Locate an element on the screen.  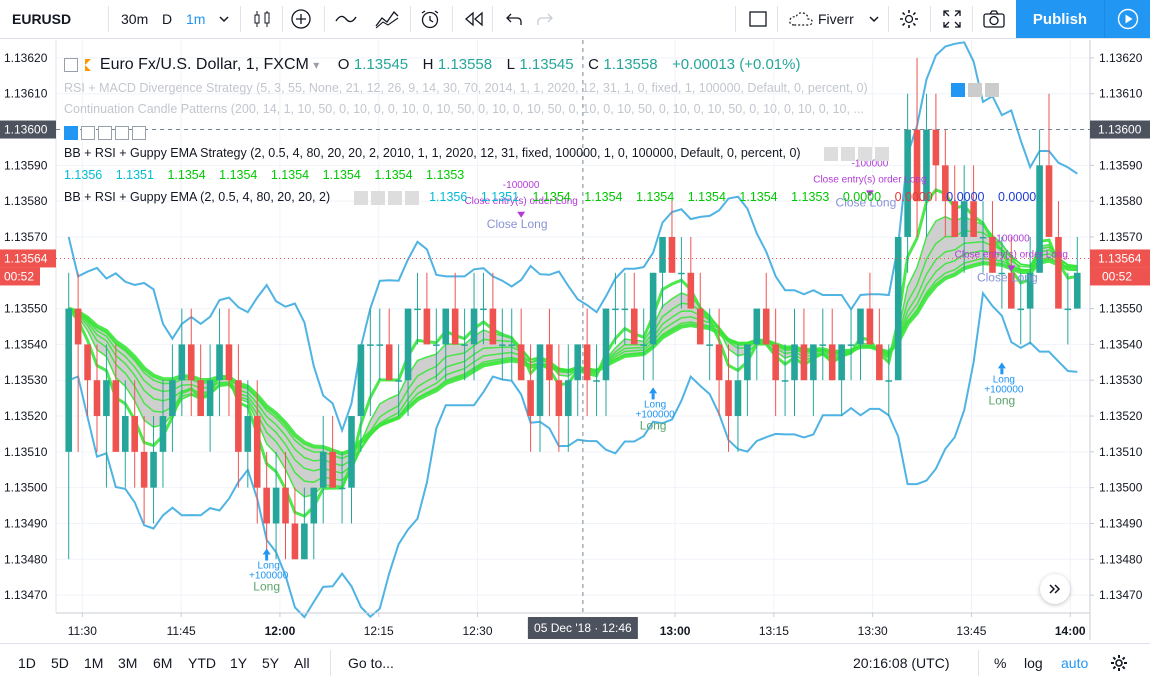
price-label: 1.13540 is located at coordinates (1121, 344).